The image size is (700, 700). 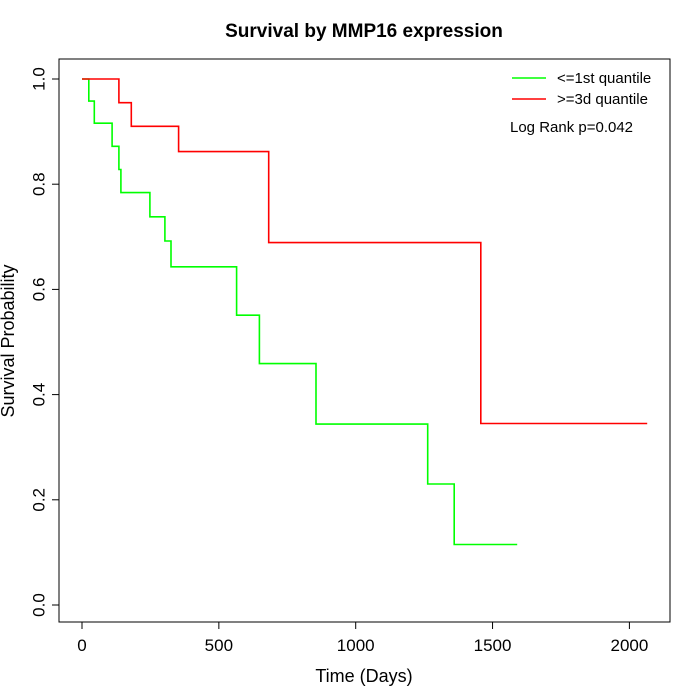 I want to click on y-tick-label: 0.6, so click(x=39, y=290).